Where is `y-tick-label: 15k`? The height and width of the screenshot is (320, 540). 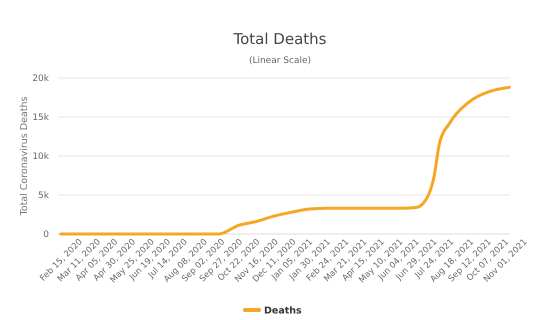
y-tick-label: 15k is located at coordinates (41, 117).